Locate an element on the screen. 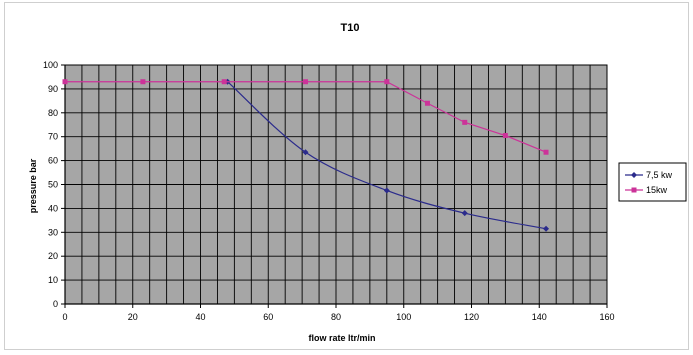 The width and height of the screenshot is (693, 355). x-tick-label: 140 is located at coordinates (539, 317).